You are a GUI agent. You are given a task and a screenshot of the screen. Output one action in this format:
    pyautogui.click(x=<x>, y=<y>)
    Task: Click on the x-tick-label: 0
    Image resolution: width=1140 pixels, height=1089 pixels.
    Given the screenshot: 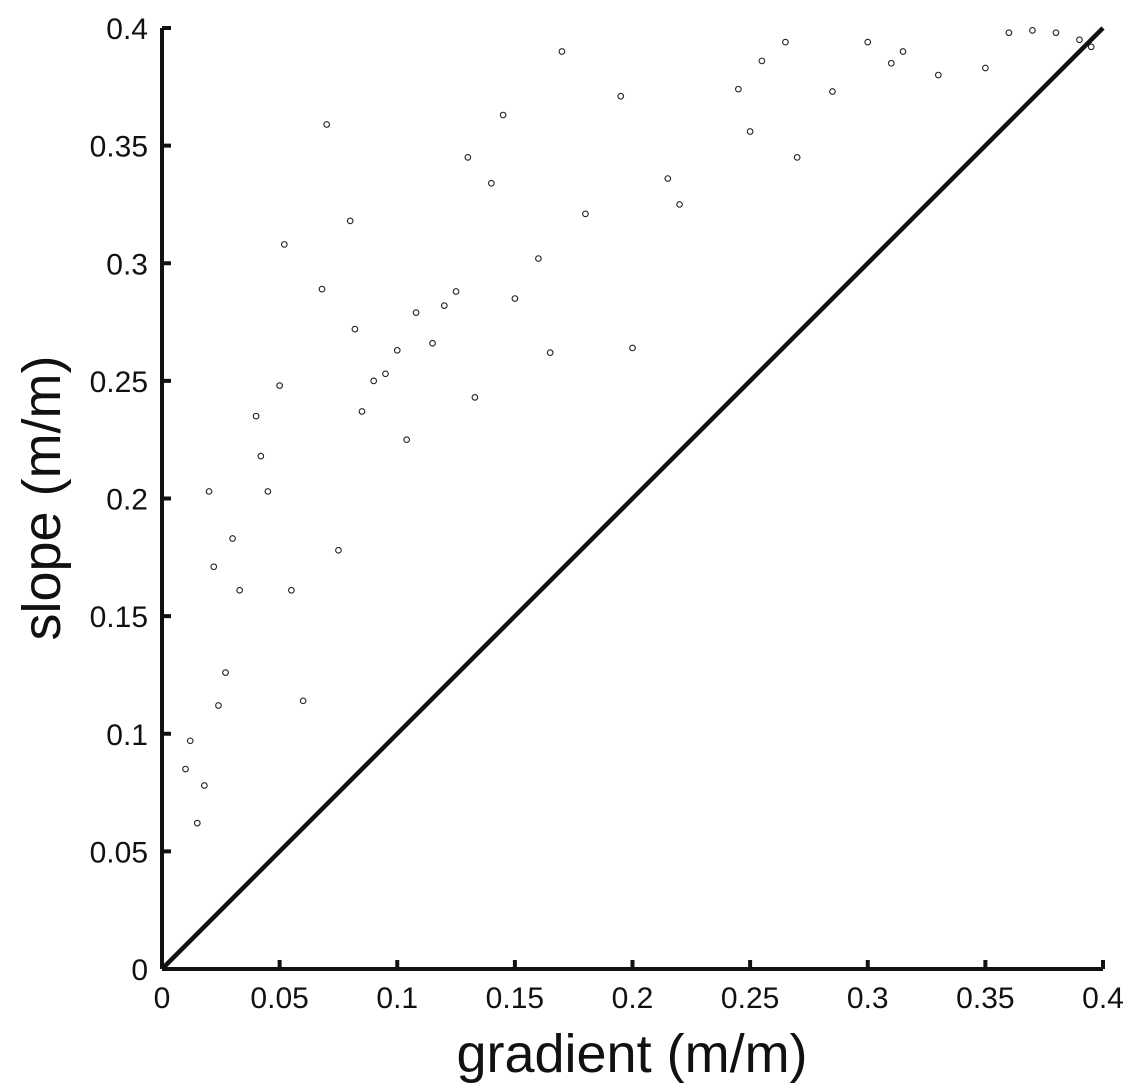 What is the action you would take?
    pyautogui.click(x=162, y=998)
    